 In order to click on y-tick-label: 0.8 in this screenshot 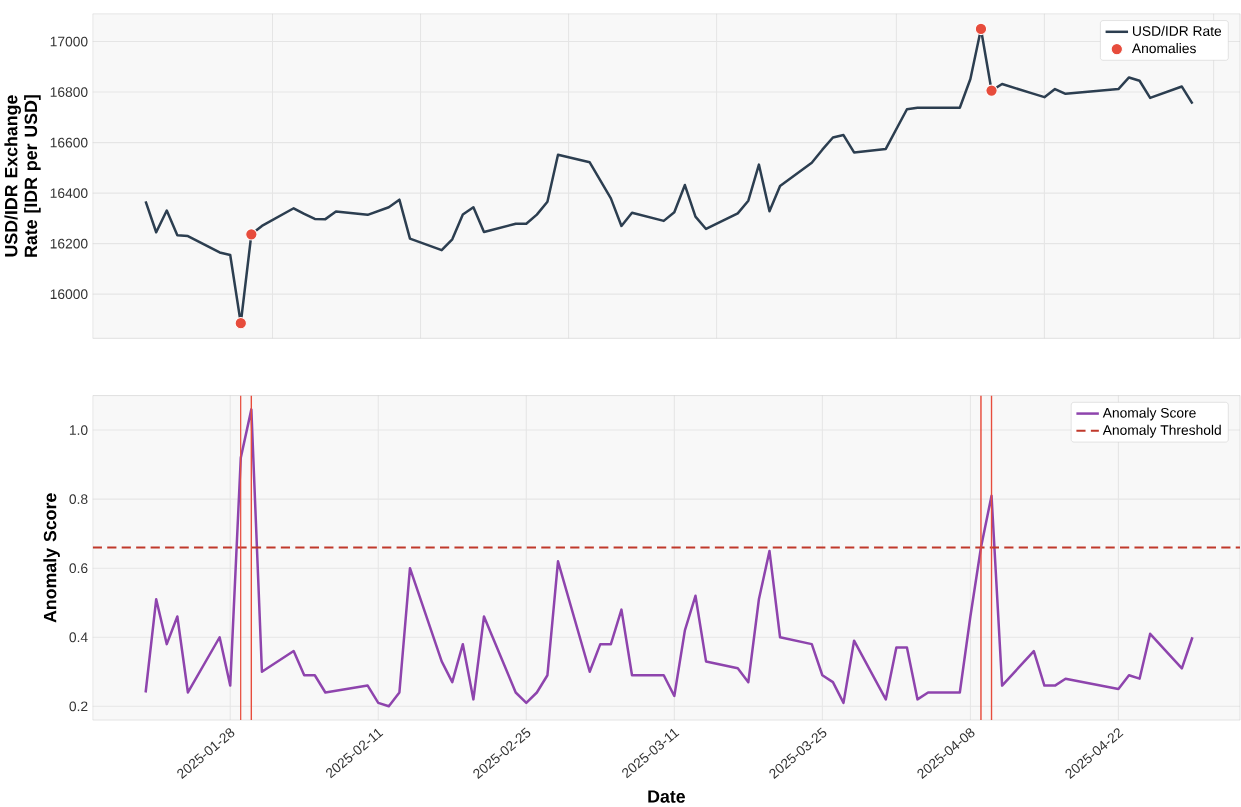, I will do `click(78, 499)`.